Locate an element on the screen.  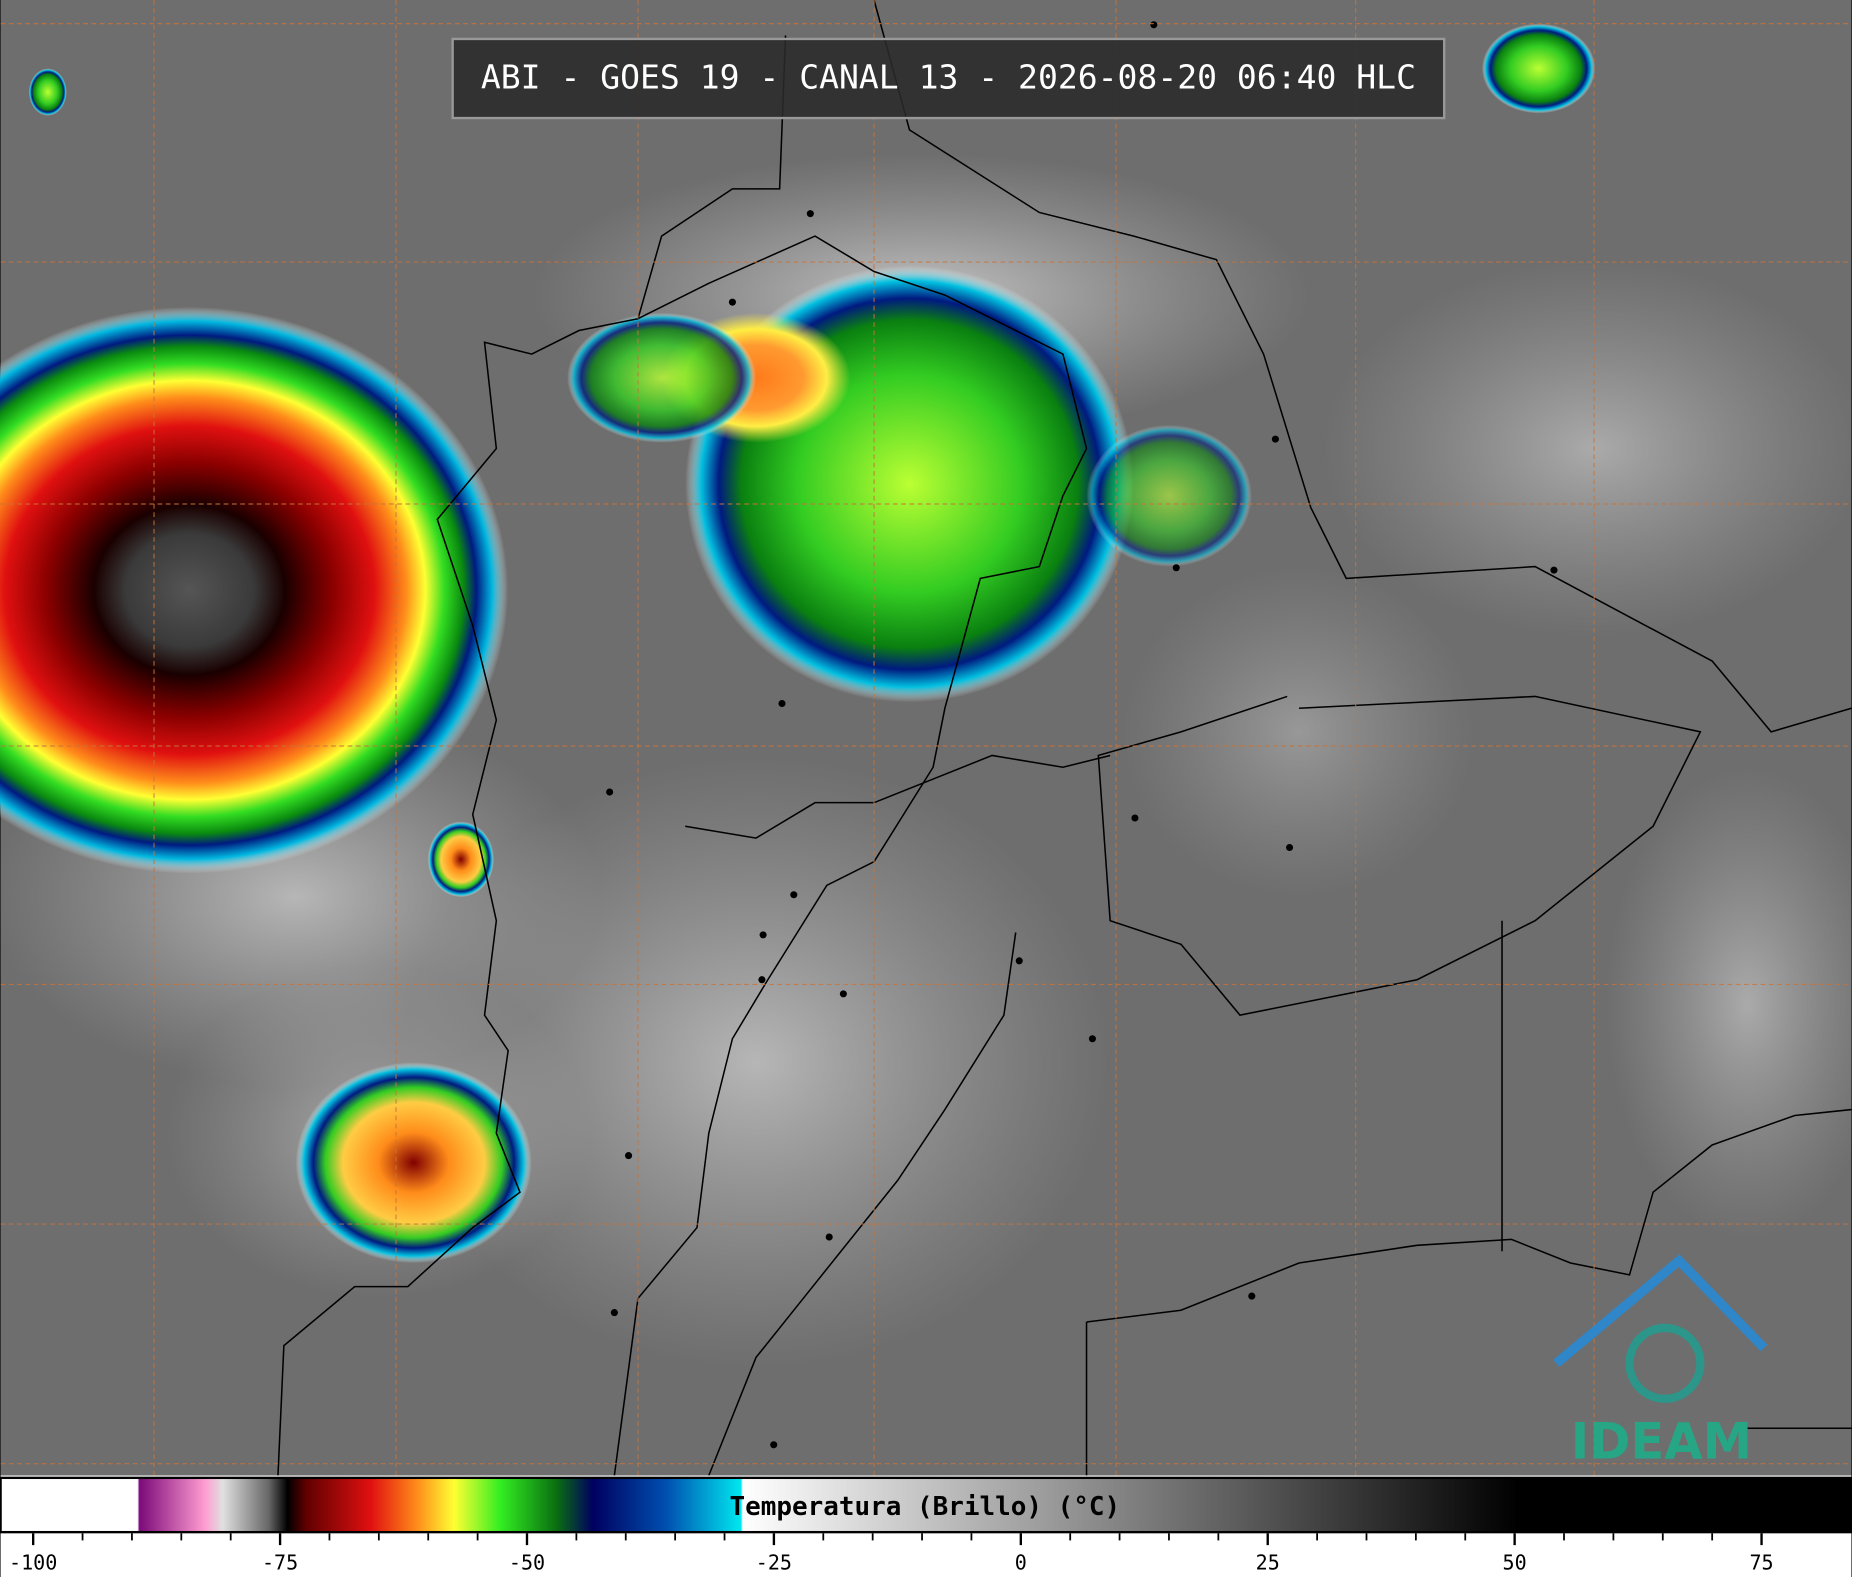
colorbar is located at coordinates (926, 1505).